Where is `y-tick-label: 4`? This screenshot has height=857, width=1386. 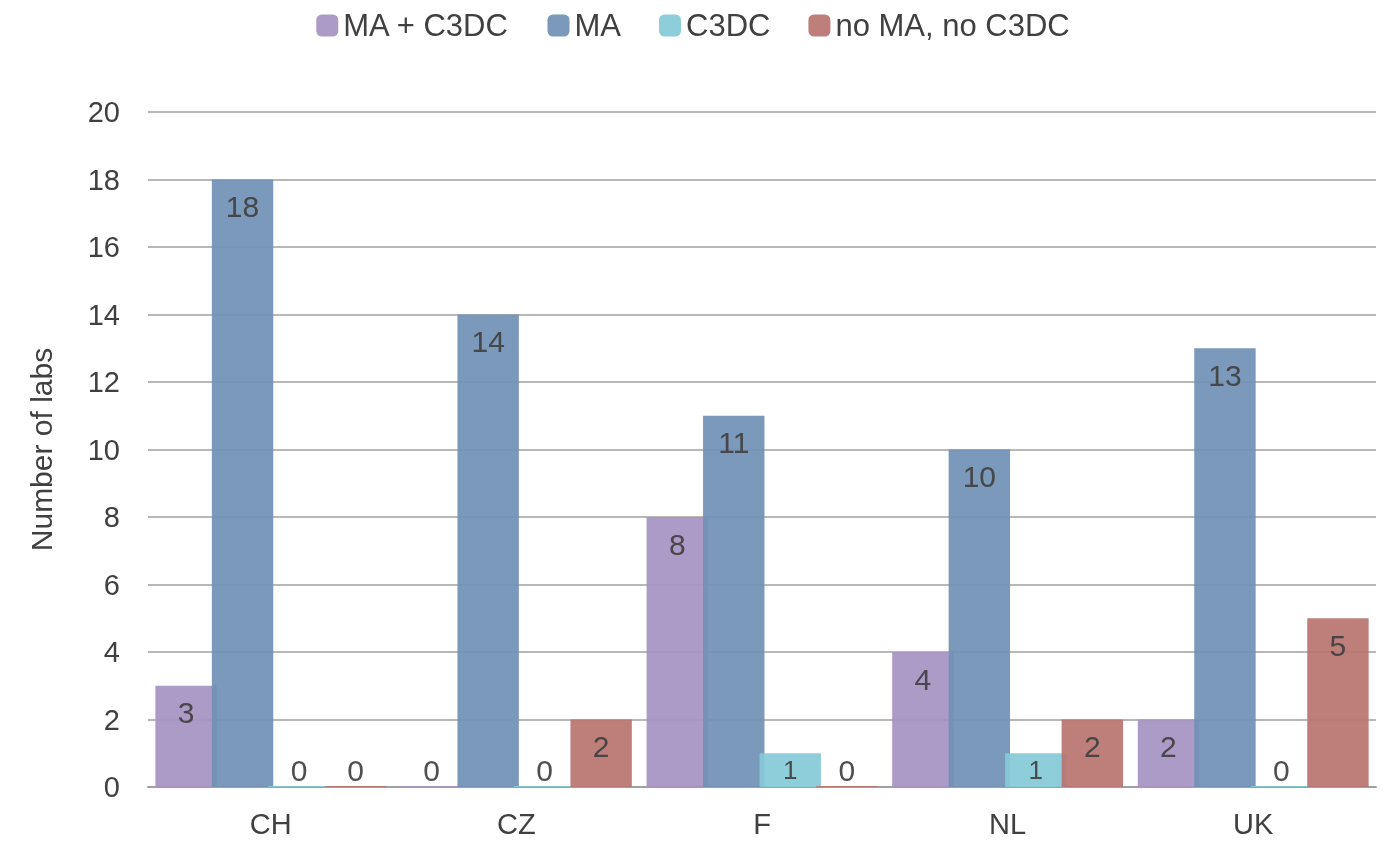
y-tick-label: 4 is located at coordinates (111, 652).